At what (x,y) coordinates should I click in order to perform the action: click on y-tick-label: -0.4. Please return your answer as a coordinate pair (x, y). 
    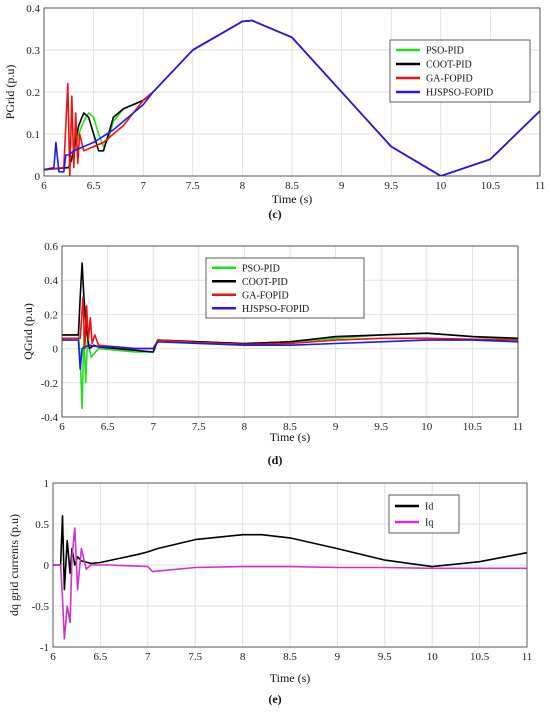
    Looking at the image, I should click on (50, 418).